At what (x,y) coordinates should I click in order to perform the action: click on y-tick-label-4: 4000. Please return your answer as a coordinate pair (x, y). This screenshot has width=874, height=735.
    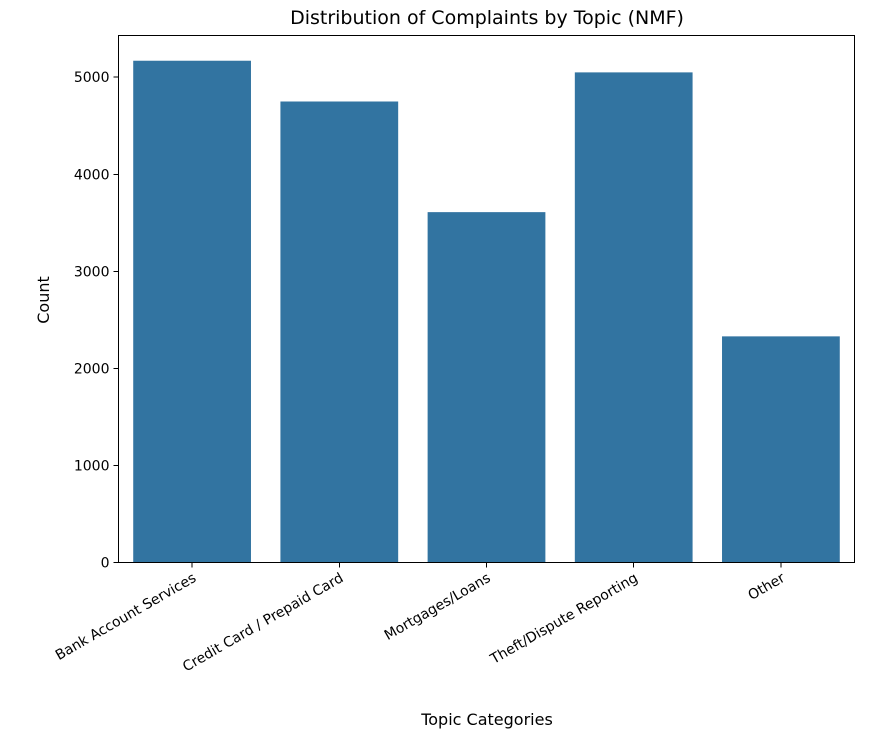
    Looking at the image, I should click on (92, 175).